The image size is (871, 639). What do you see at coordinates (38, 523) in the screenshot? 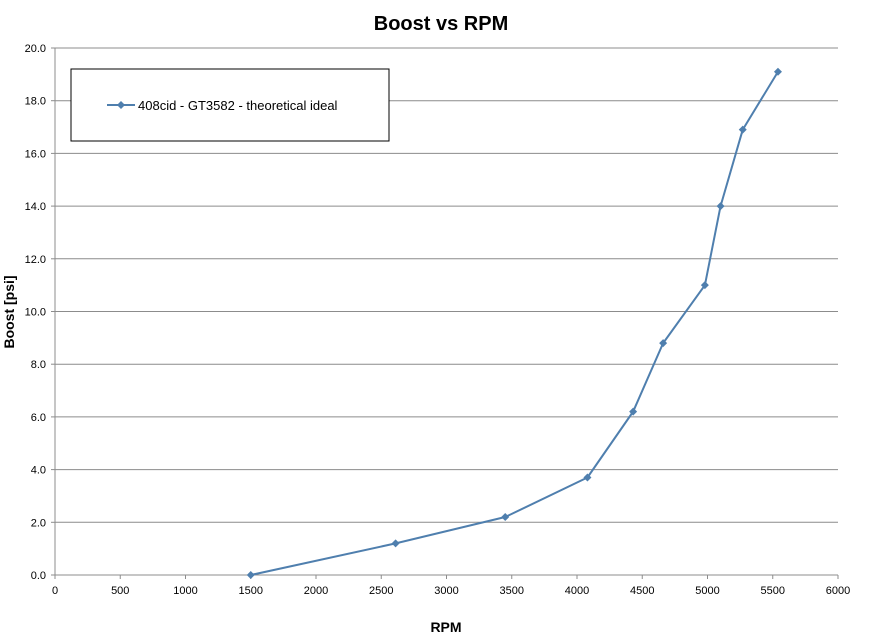
I see `y-tick-label: 2.0` at bounding box center [38, 523].